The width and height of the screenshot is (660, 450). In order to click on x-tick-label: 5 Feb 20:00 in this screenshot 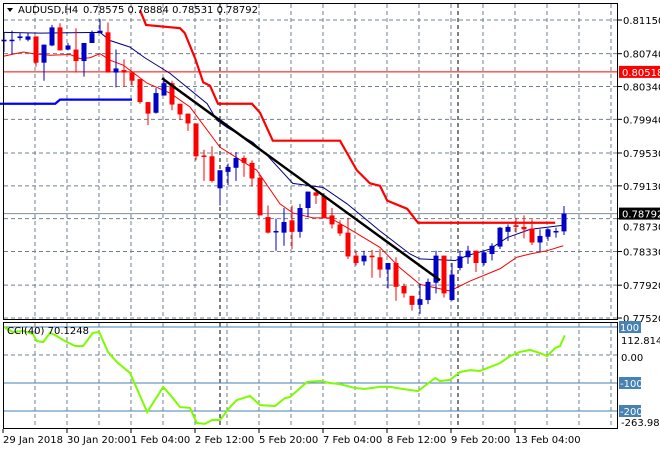, I will do `click(288, 440)`.